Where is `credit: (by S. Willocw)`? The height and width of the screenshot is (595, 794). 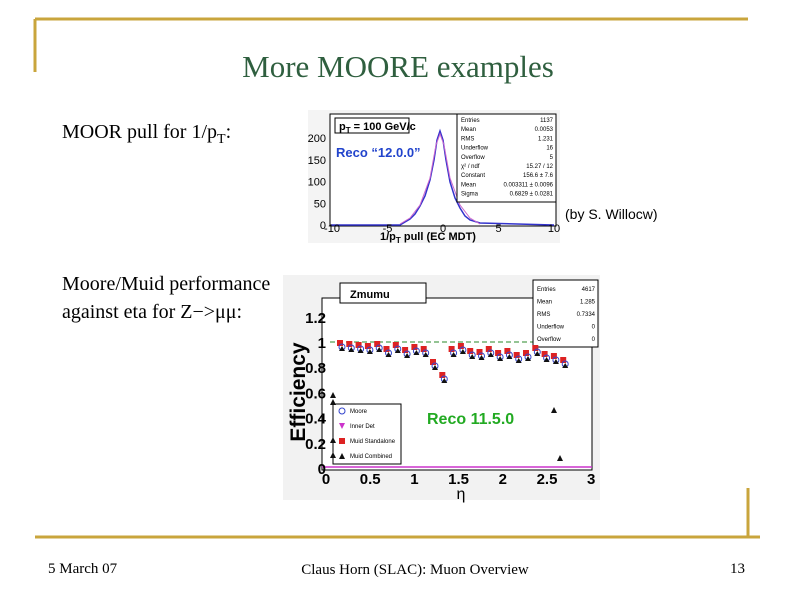 credit: (by S. Willocw) is located at coordinates (611, 214).